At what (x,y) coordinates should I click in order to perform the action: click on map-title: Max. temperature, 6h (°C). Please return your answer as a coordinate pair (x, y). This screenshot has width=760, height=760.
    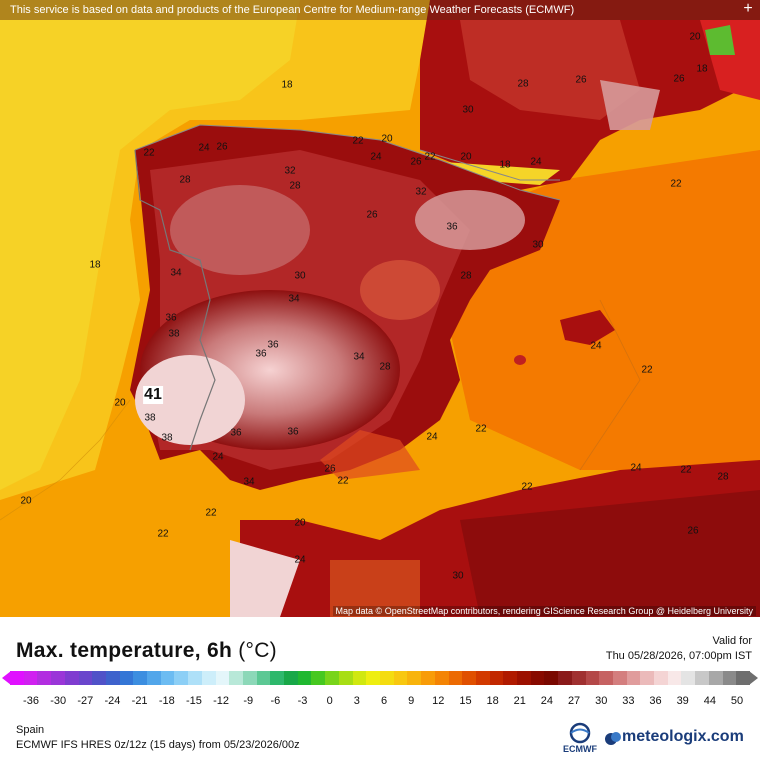
    Looking at the image, I should click on (146, 651).